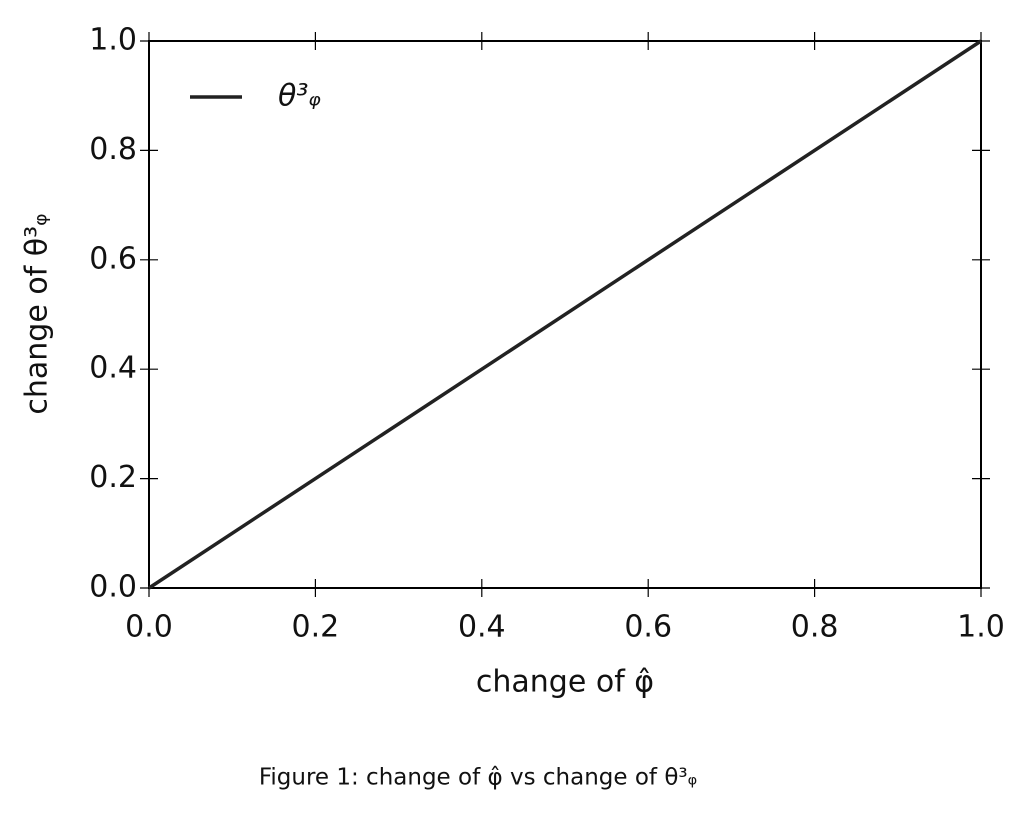  I want to click on x-tick-label: 0.4, so click(482, 627).